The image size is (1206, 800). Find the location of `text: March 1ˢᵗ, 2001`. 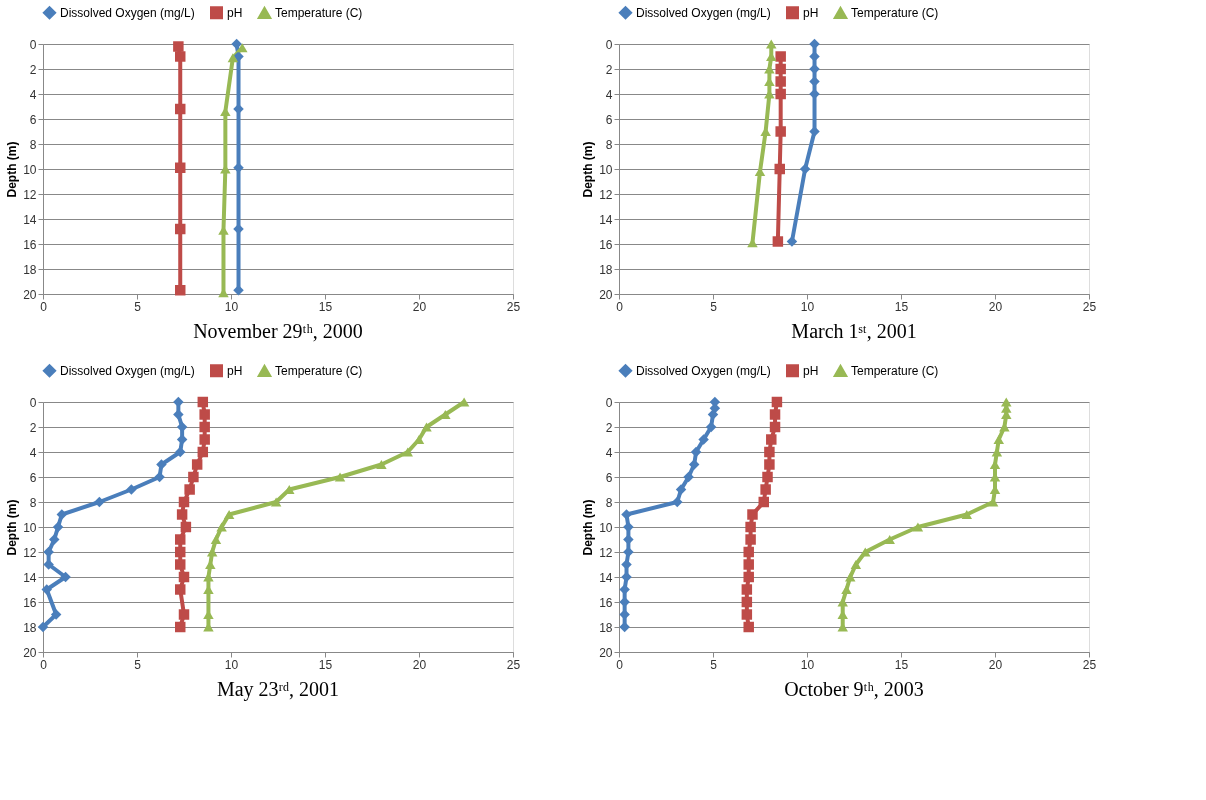

text: March 1ˢᵗ, 2001 is located at coordinates (854, 331).